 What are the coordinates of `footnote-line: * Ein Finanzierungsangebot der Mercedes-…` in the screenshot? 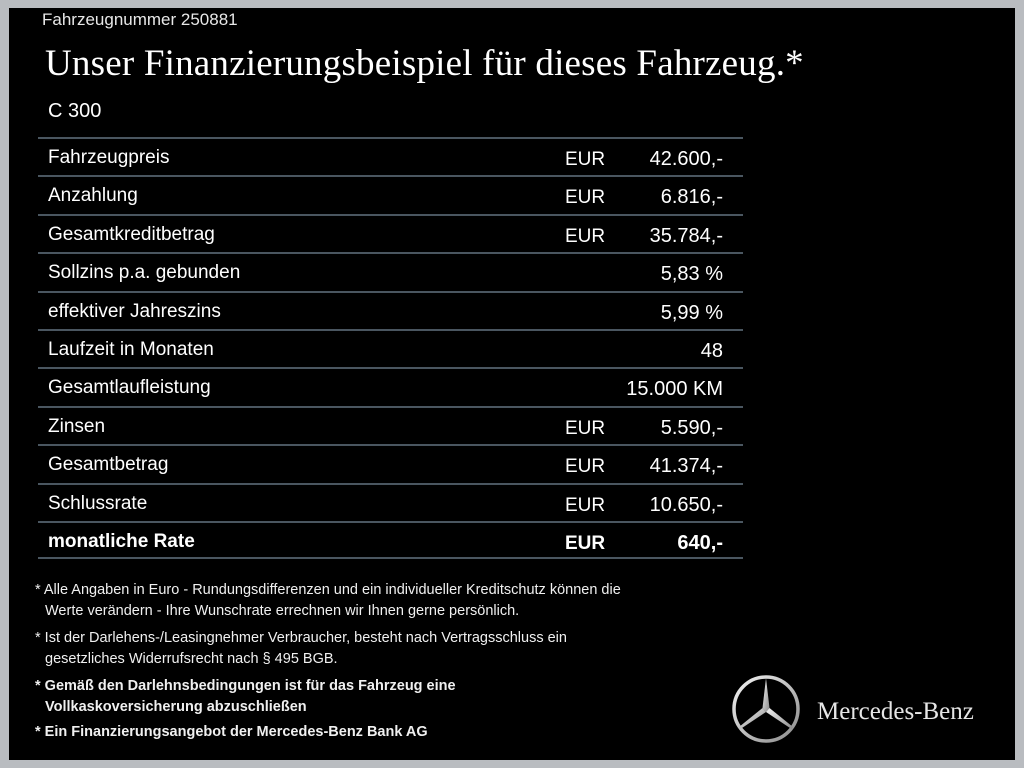 It's located at (231, 732).